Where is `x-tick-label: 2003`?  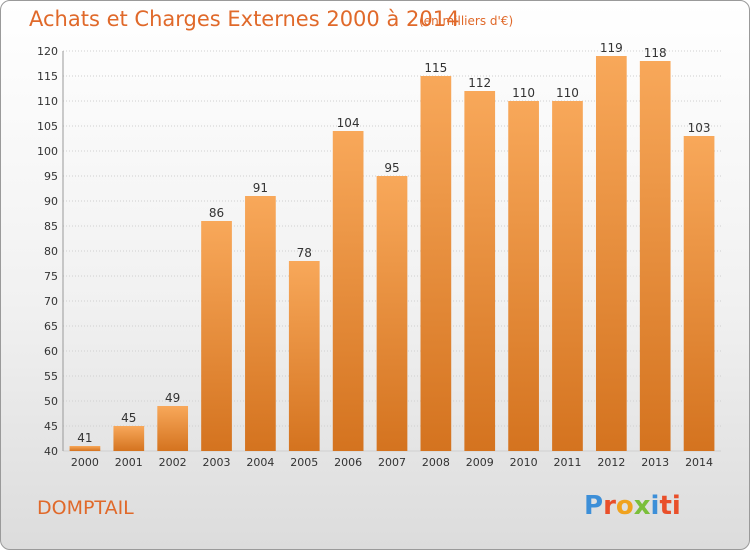 x-tick-label: 2003 is located at coordinates (217, 462).